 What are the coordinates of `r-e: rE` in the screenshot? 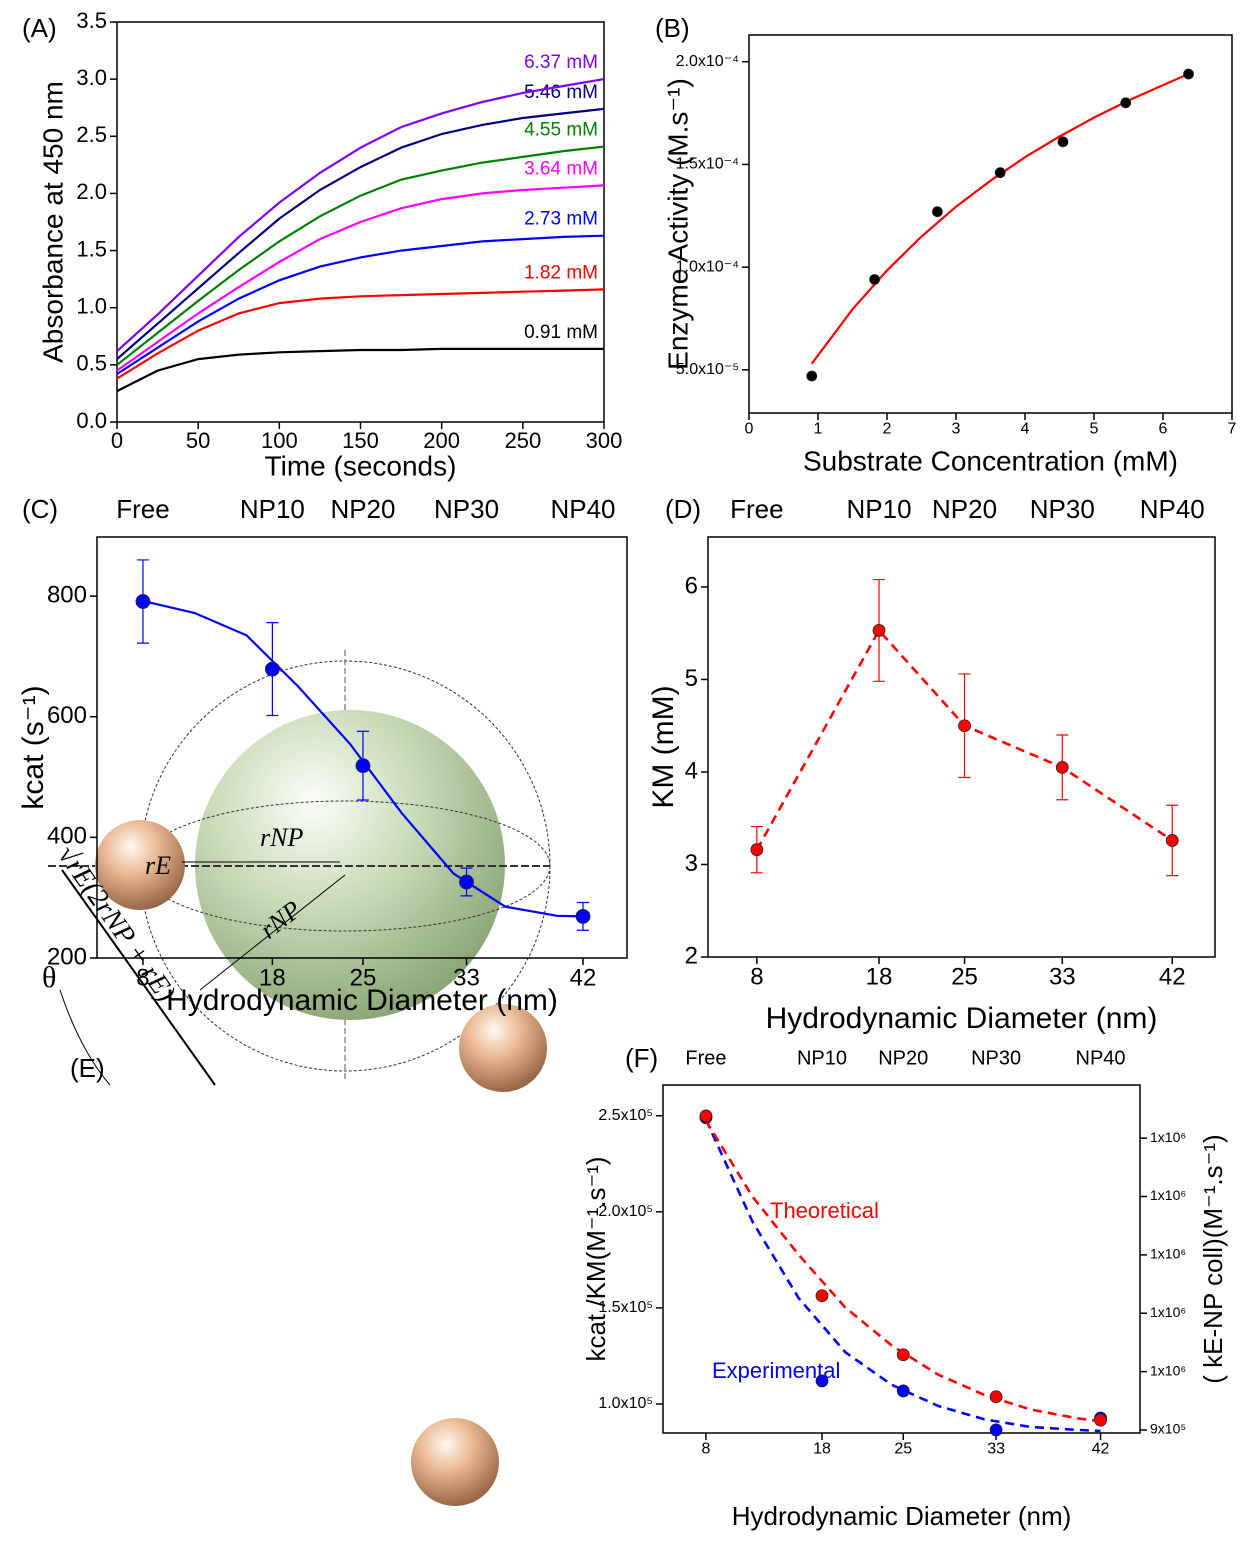 It's located at (158, 865).